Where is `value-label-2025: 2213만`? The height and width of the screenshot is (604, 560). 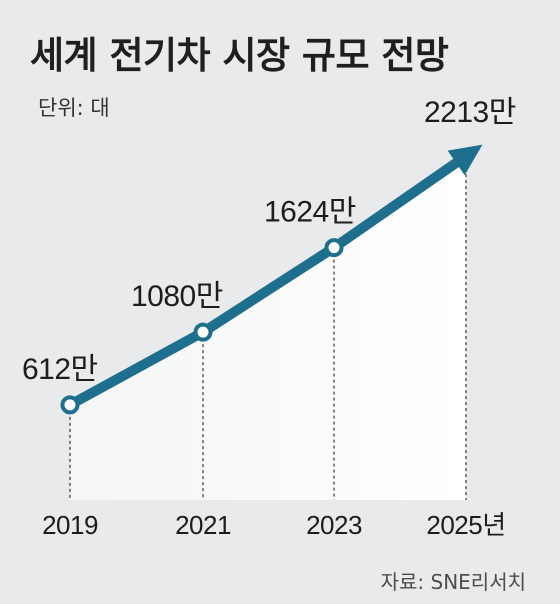
value-label-2025: 2213만 is located at coordinates (470, 112).